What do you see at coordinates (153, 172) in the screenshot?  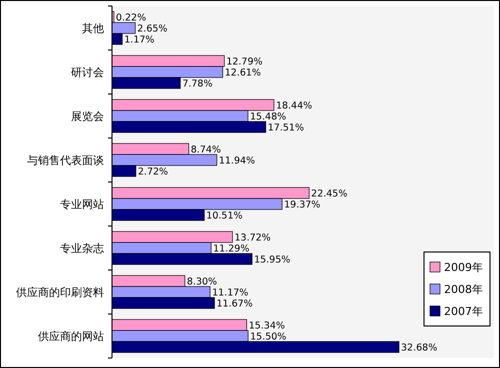 I see `data-label: 2.72%` at bounding box center [153, 172].